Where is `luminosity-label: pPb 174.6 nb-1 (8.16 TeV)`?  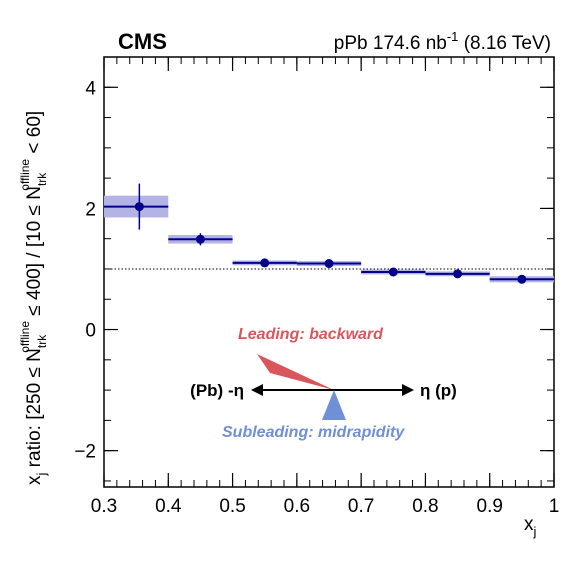
luminosity-label: pPb 174.6 nb-1 (8.16 TeV) is located at coordinates (442, 41).